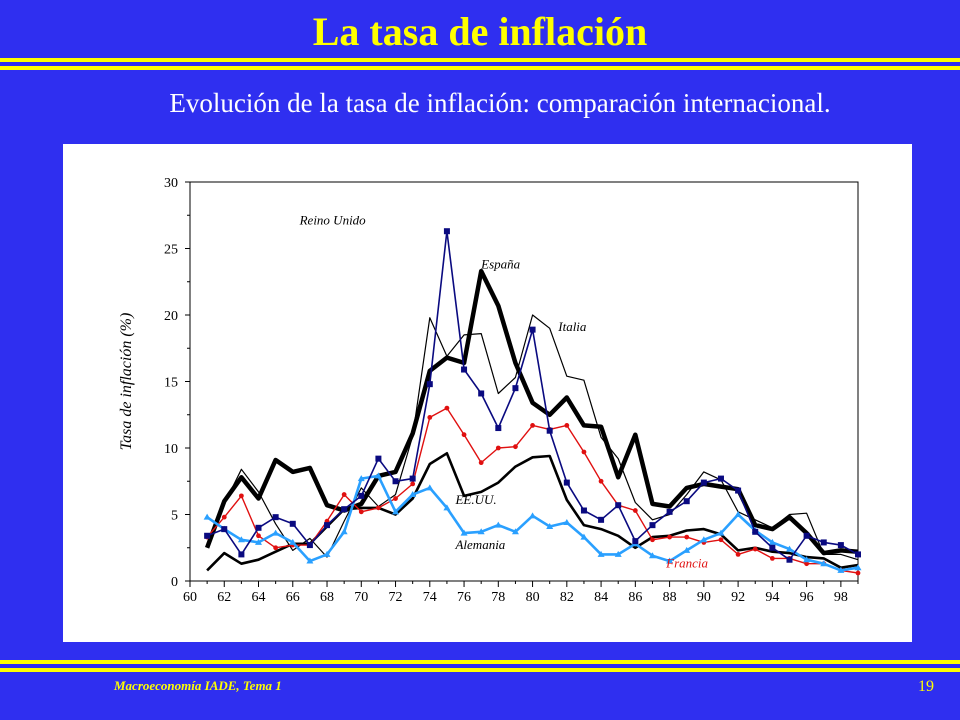 The width and height of the screenshot is (960, 720). Describe the element at coordinates (670, 597) in the screenshot. I see `x-tick-label: 88` at that location.